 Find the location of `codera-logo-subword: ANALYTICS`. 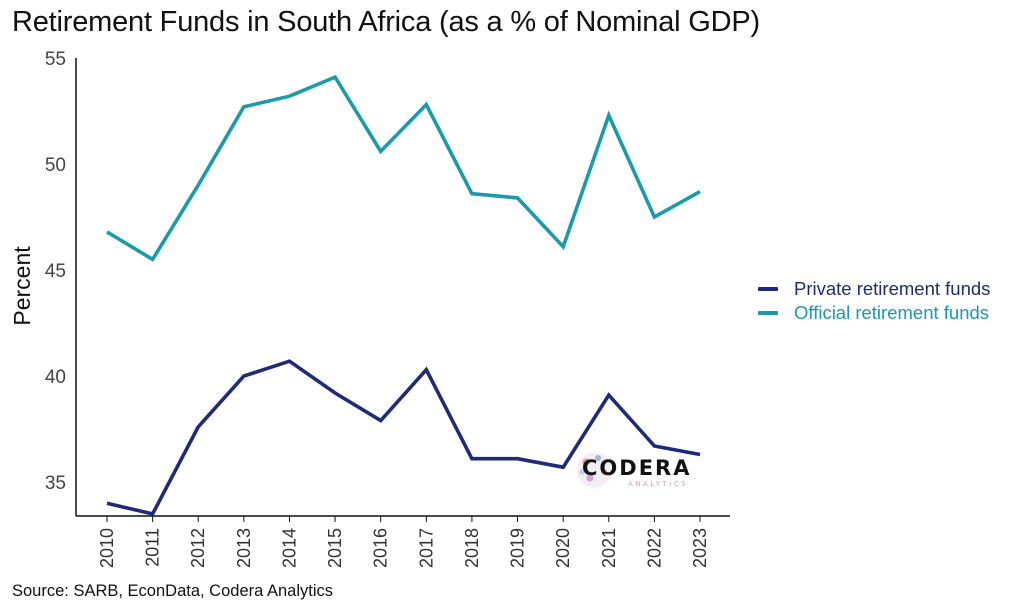

codera-logo-subword: ANALYTICS is located at coordinates (658, 484).